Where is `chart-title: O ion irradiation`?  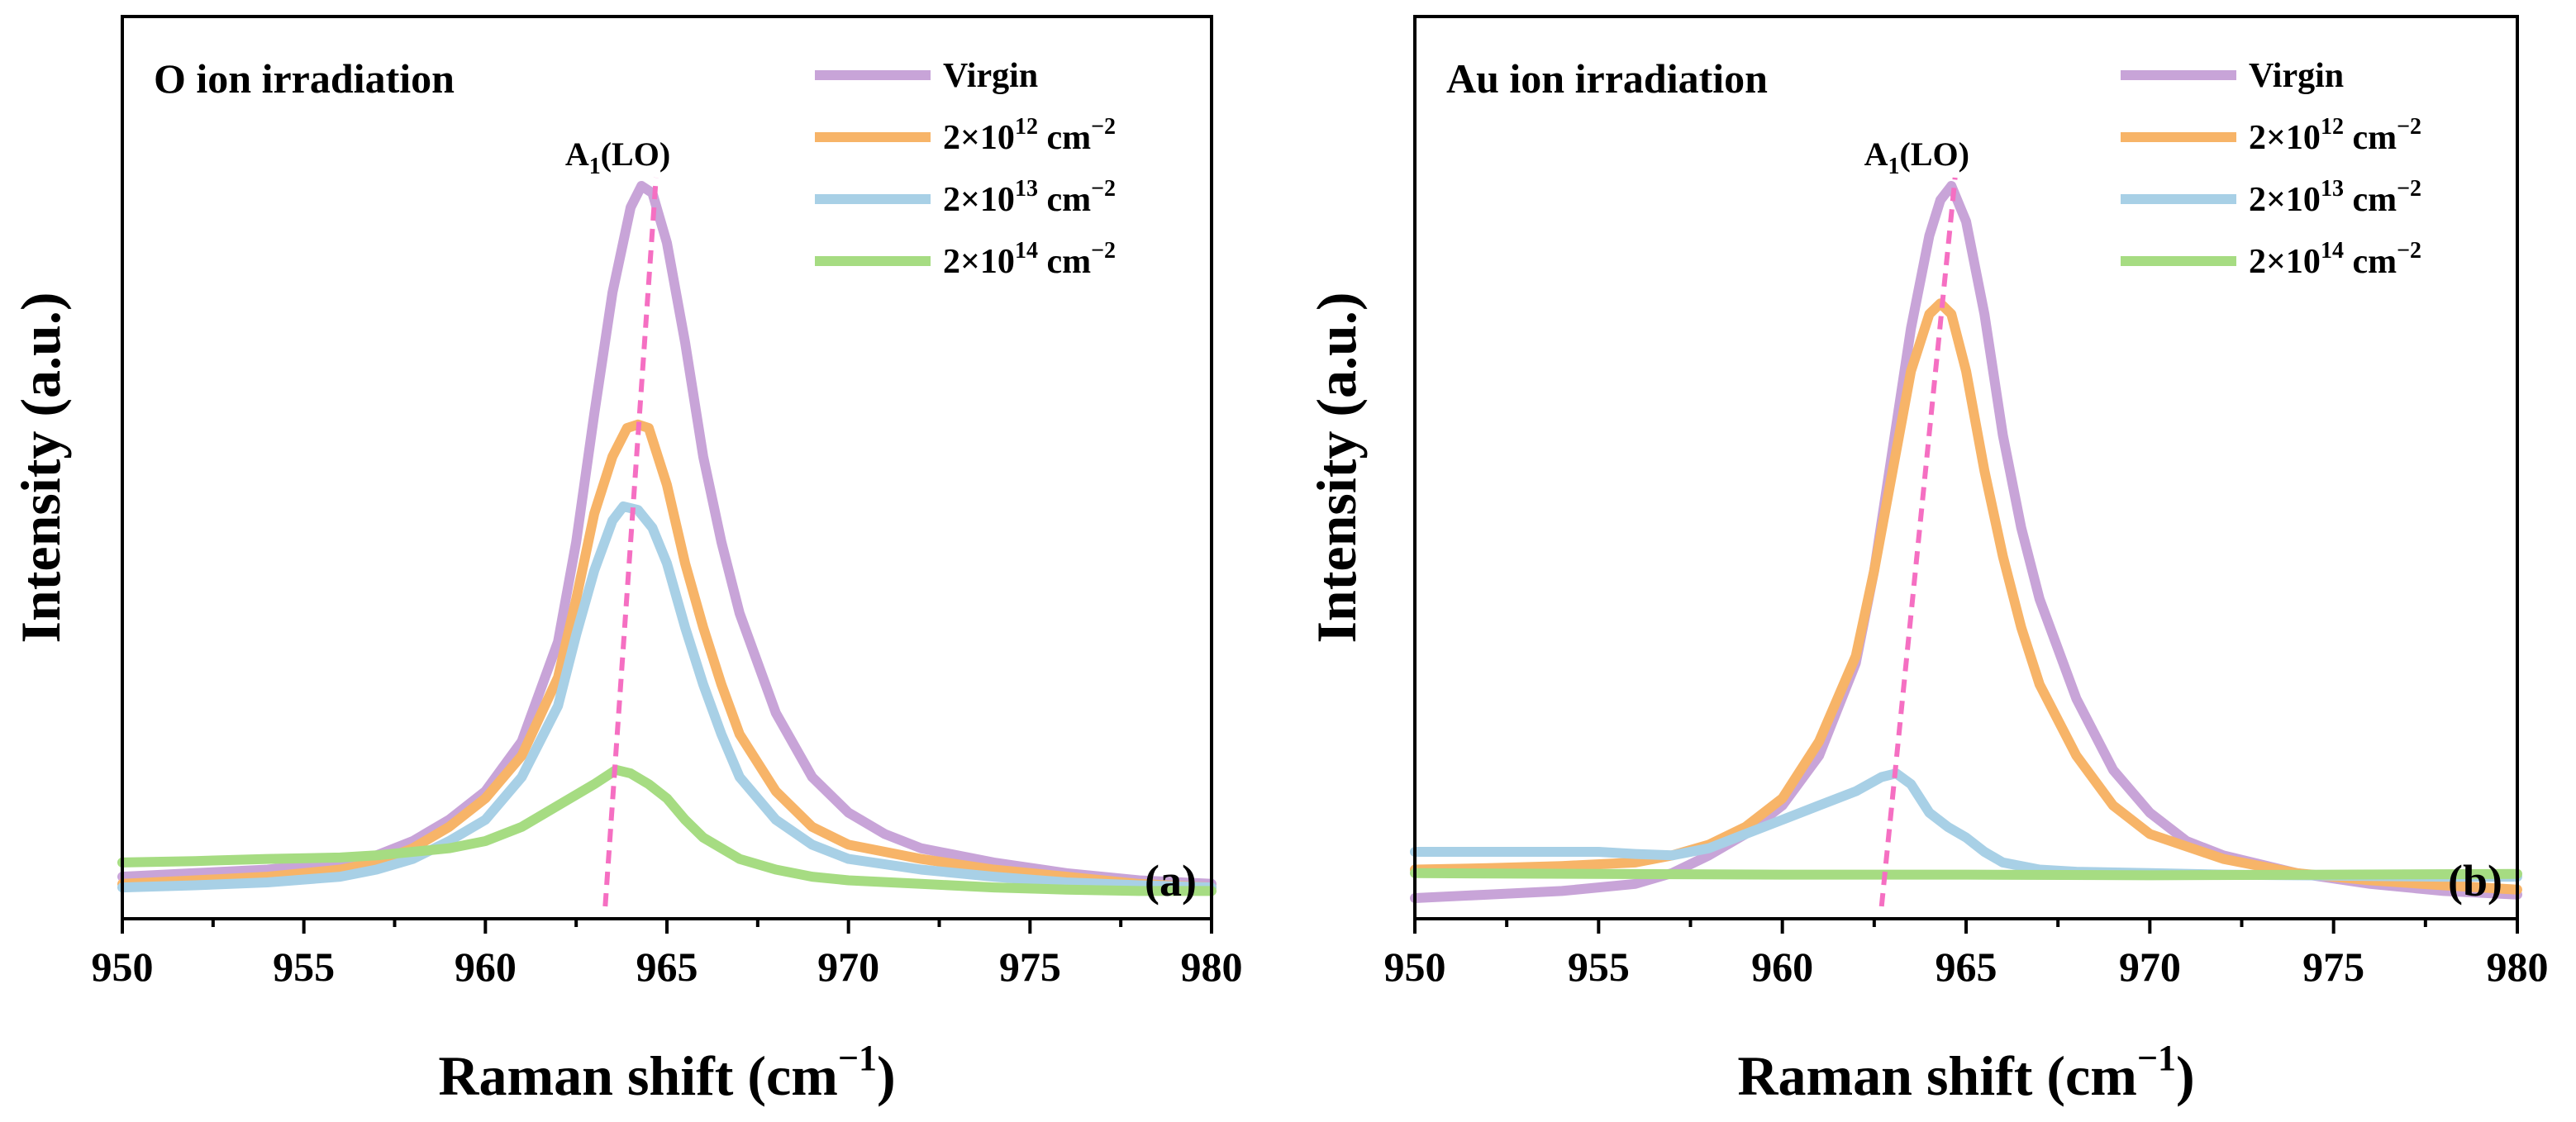 chart-title: O ion irradiation is located at coordinates (304, 78).